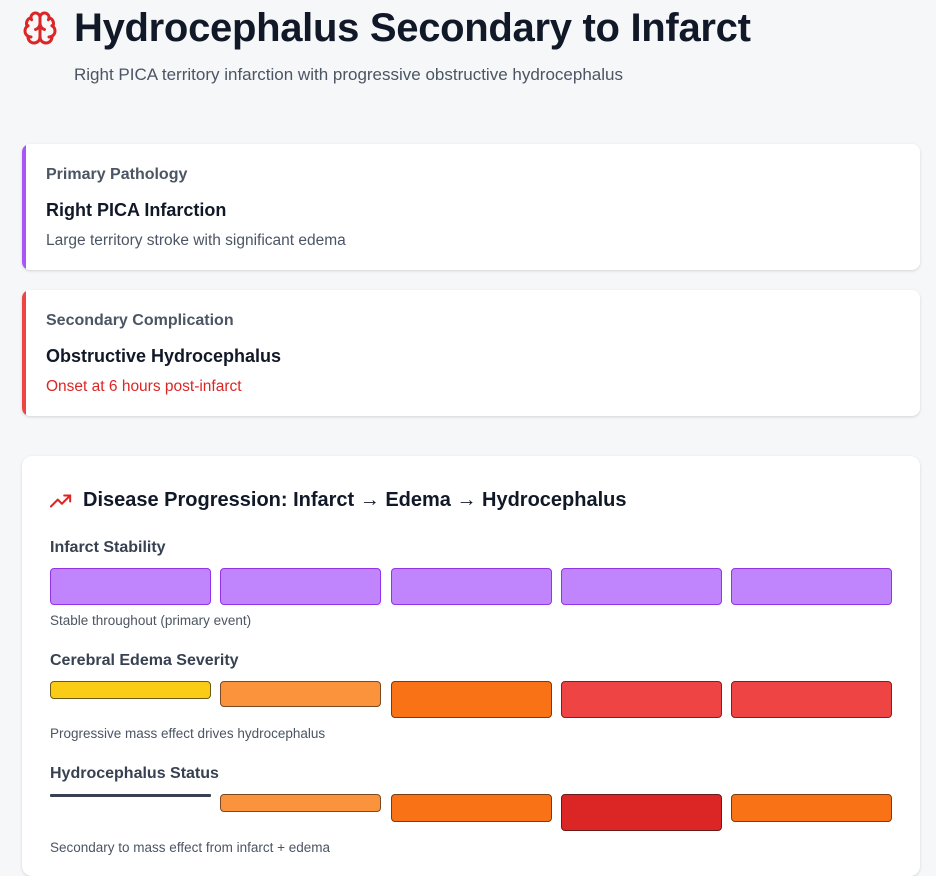 This screenshot has height=876, width=936. What do you see at coordinates (61, 500) in the screenshot?
I see `trending-up-icon` at bounding box center [61, 500].